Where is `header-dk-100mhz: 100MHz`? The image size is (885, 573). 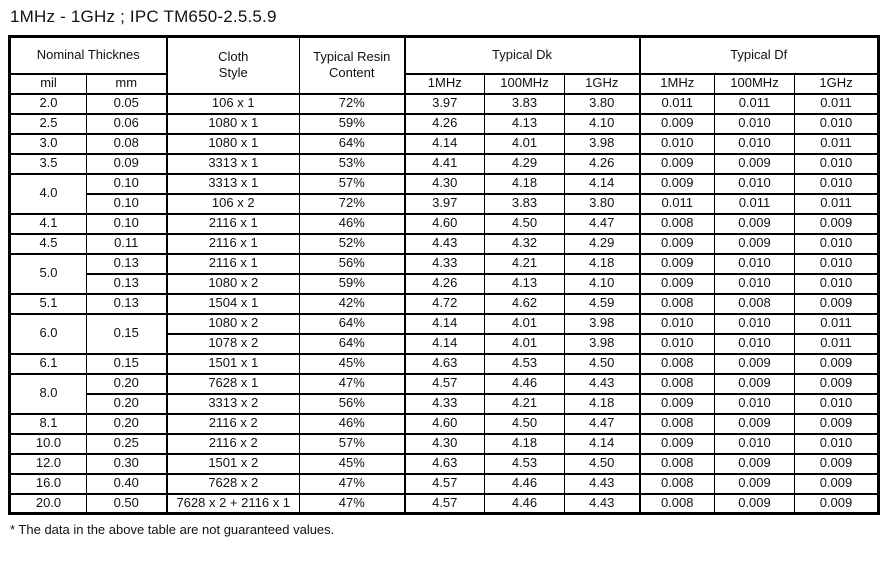
header-dk-100mhz: 100MHz is located at coordinates (524, 83).